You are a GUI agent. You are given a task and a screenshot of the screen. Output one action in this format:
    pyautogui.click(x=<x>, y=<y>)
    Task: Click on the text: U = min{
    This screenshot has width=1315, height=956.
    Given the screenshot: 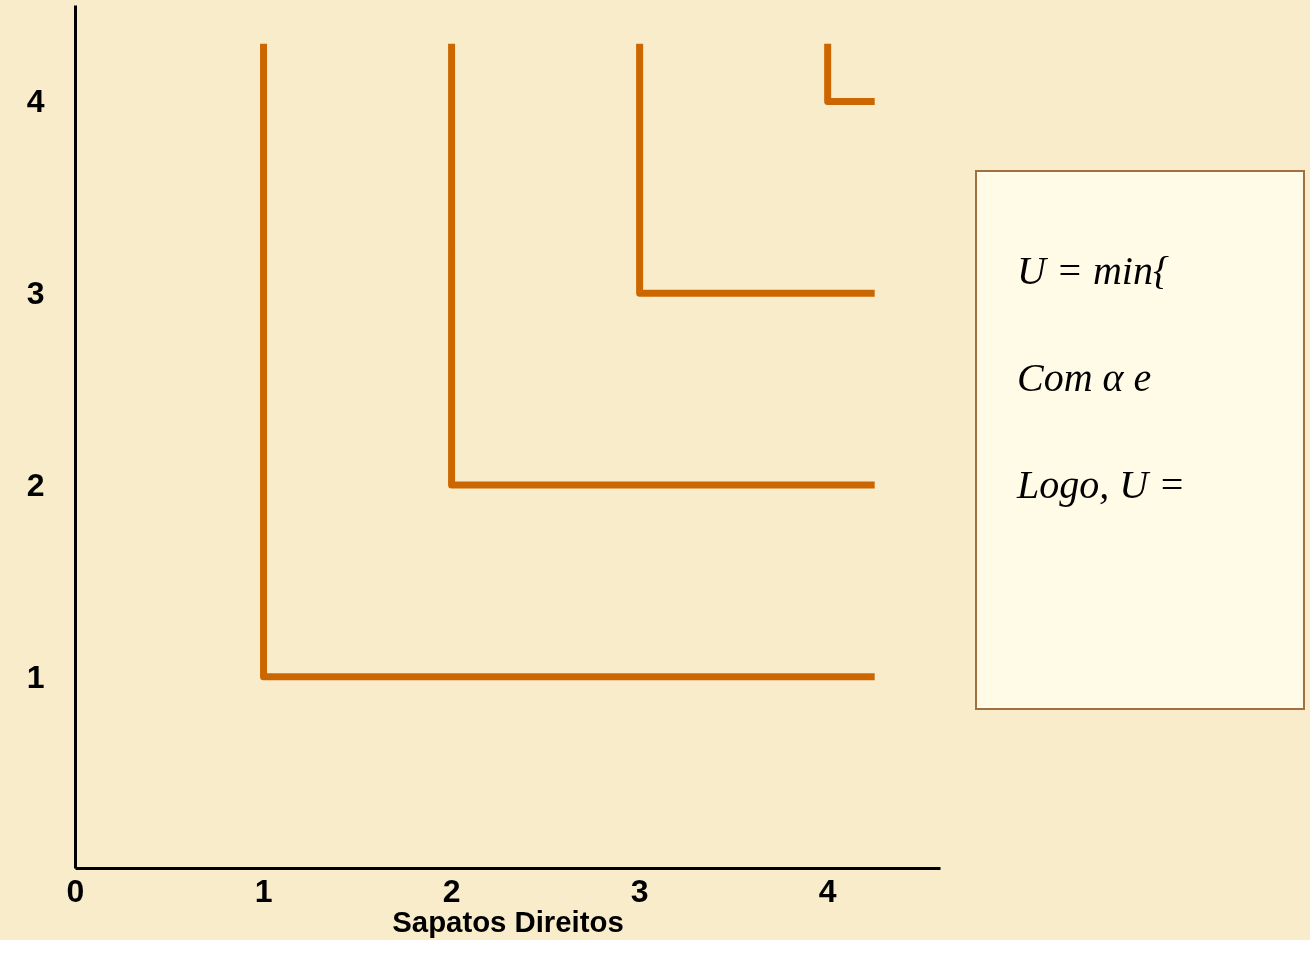 What is the action you would take?
    pyautogui.click(x=1093, y=271)
    